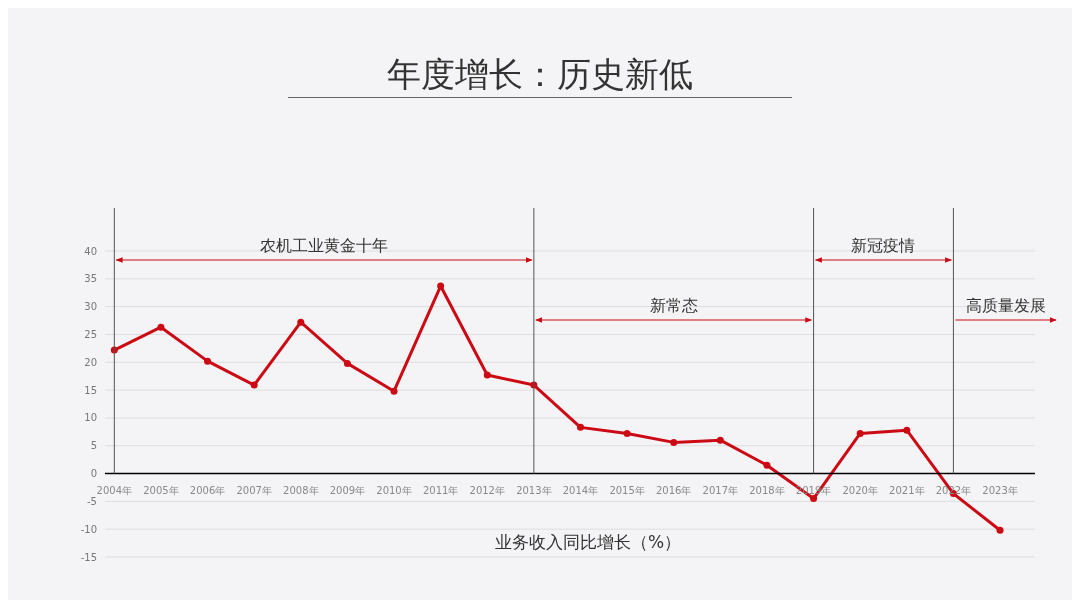 The height and width of the screenshot is (608, 1080). Describe the element at coordinates (93, 446) in the screenshot. I see `y-tick-label: 5` at that location.